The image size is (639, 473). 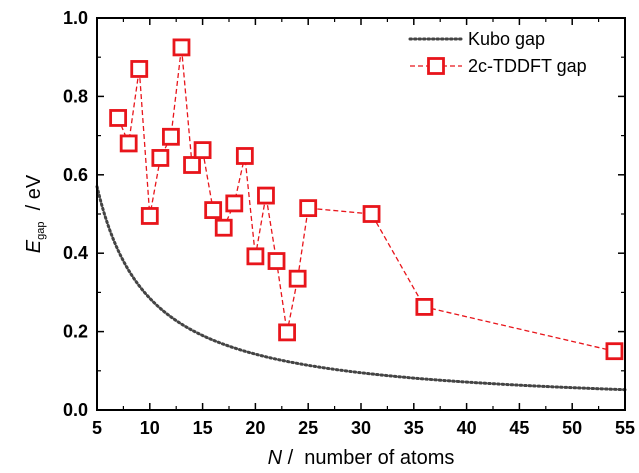 I want to click on y-tick-label: 0.4, so click(x=75, y=253).